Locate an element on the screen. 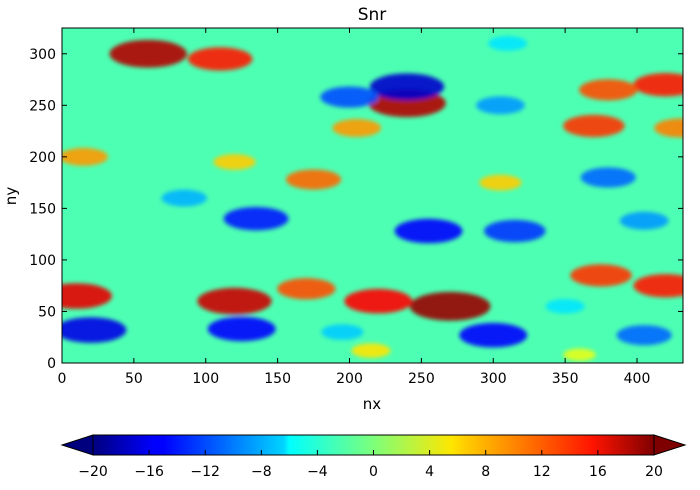 The height and width of the screenshot is (490, 700). y-axis-label: ny is located at coordinates (11, 196).